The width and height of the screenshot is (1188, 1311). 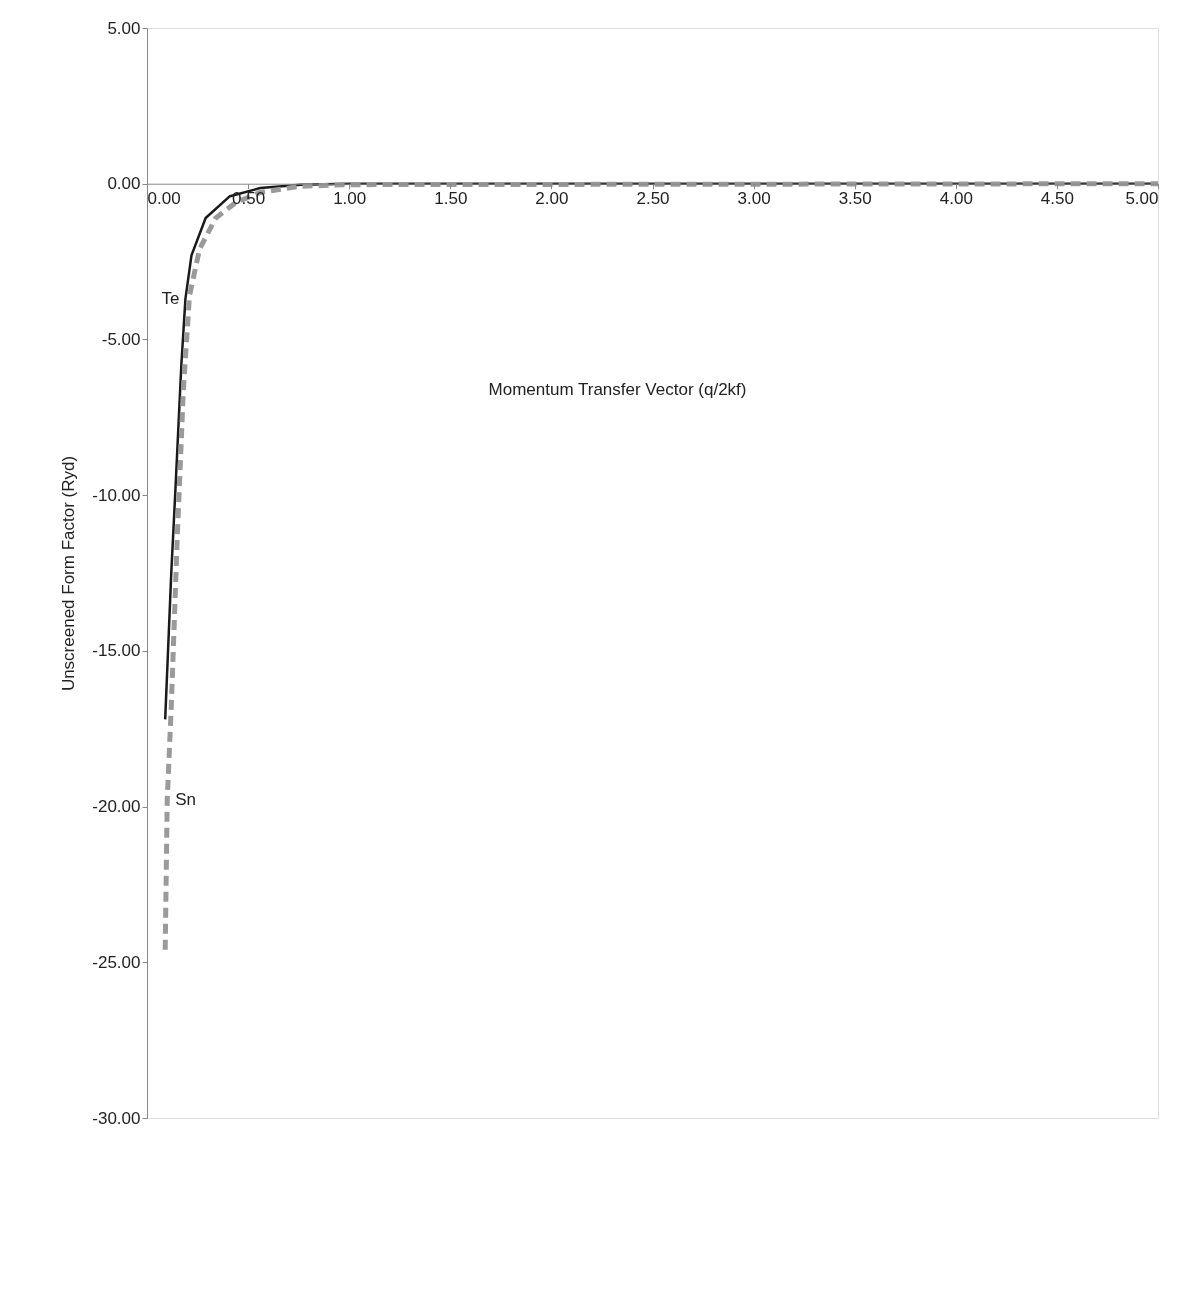 I want to click on y-tick-label: -10.00, so click(x=116, y=495).